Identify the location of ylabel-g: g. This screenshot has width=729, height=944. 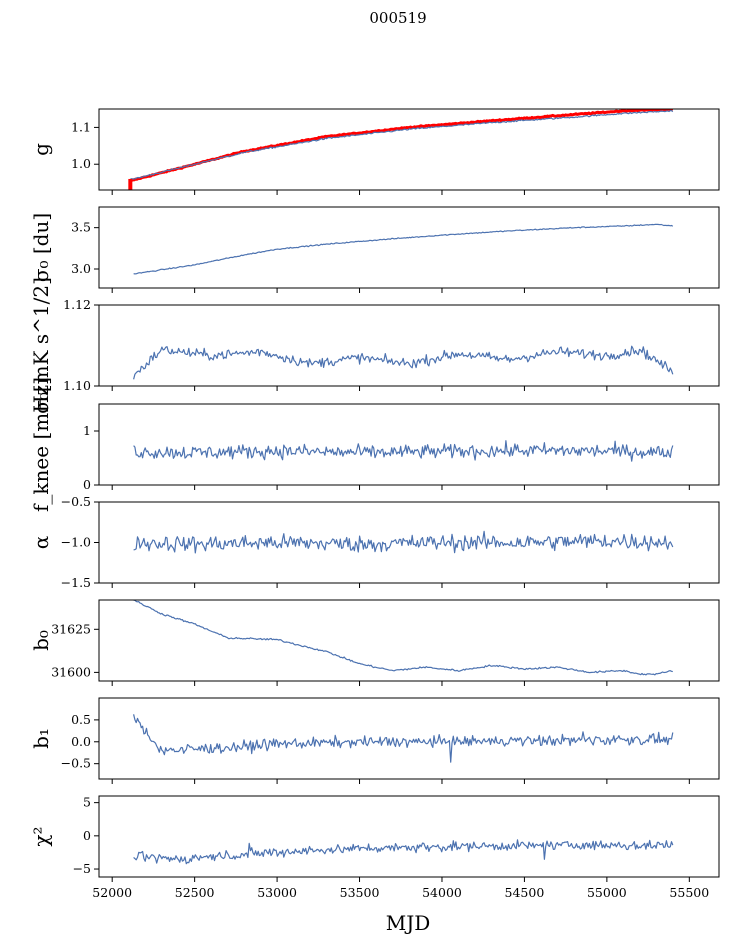
(41, 149).